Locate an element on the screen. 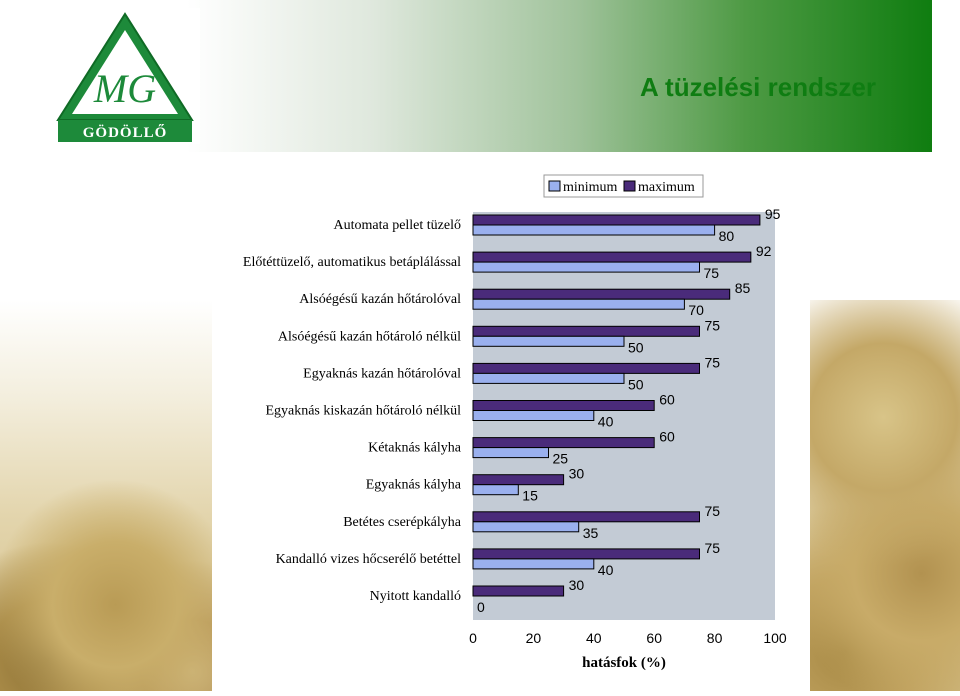  data-label-minimum: 25 is located at coordinates (561, 459).